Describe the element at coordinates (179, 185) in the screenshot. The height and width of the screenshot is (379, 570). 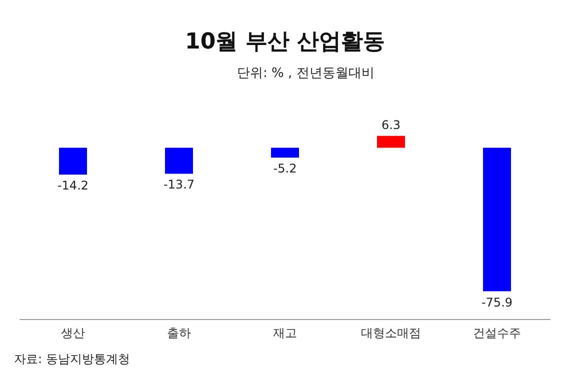
I see `data-label: -13.7` at that location.